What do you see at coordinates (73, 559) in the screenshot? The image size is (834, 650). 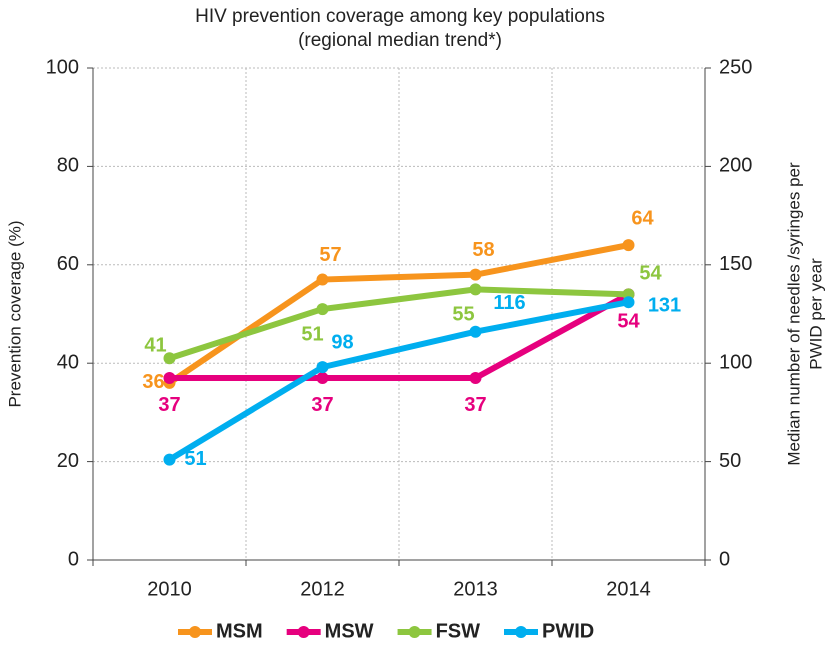 I see `y-tick-label: 0` at bounding box center [73, 559].